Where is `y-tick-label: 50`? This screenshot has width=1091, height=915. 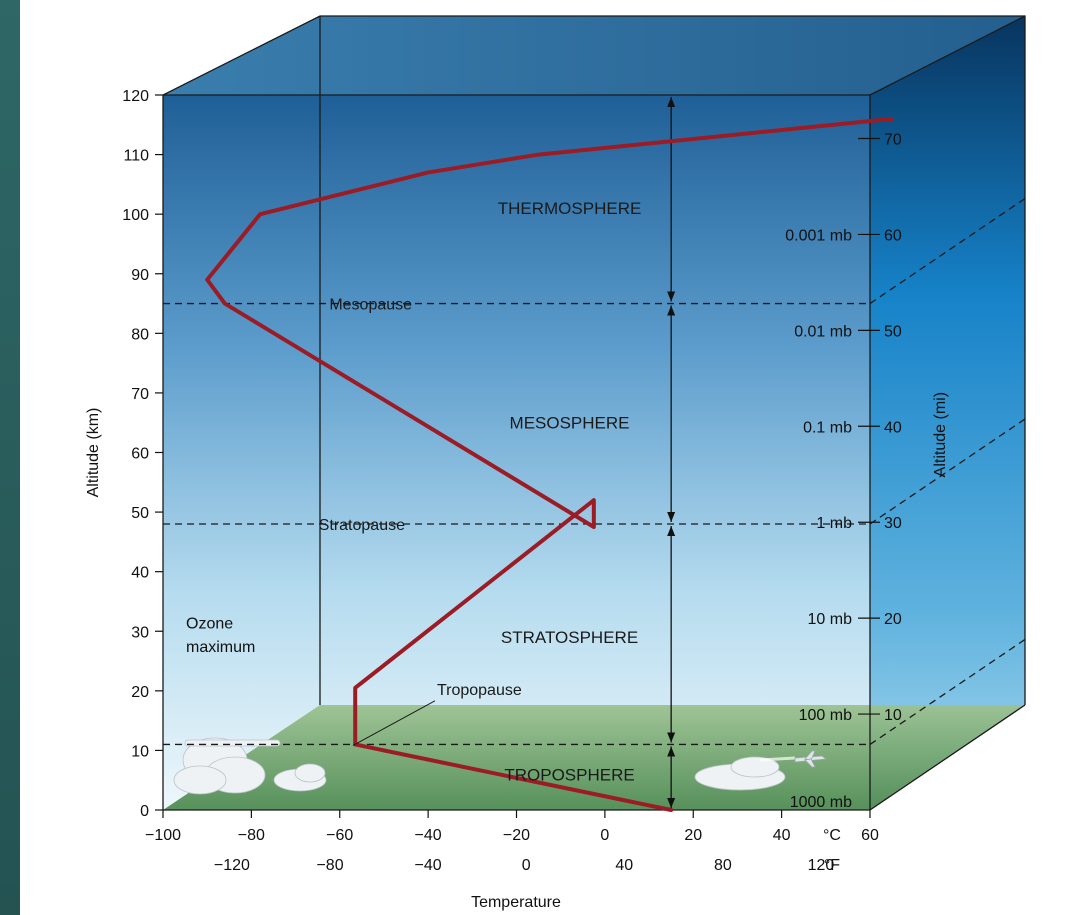
y-tick-label: 50 is located at coordinates (140, 513).